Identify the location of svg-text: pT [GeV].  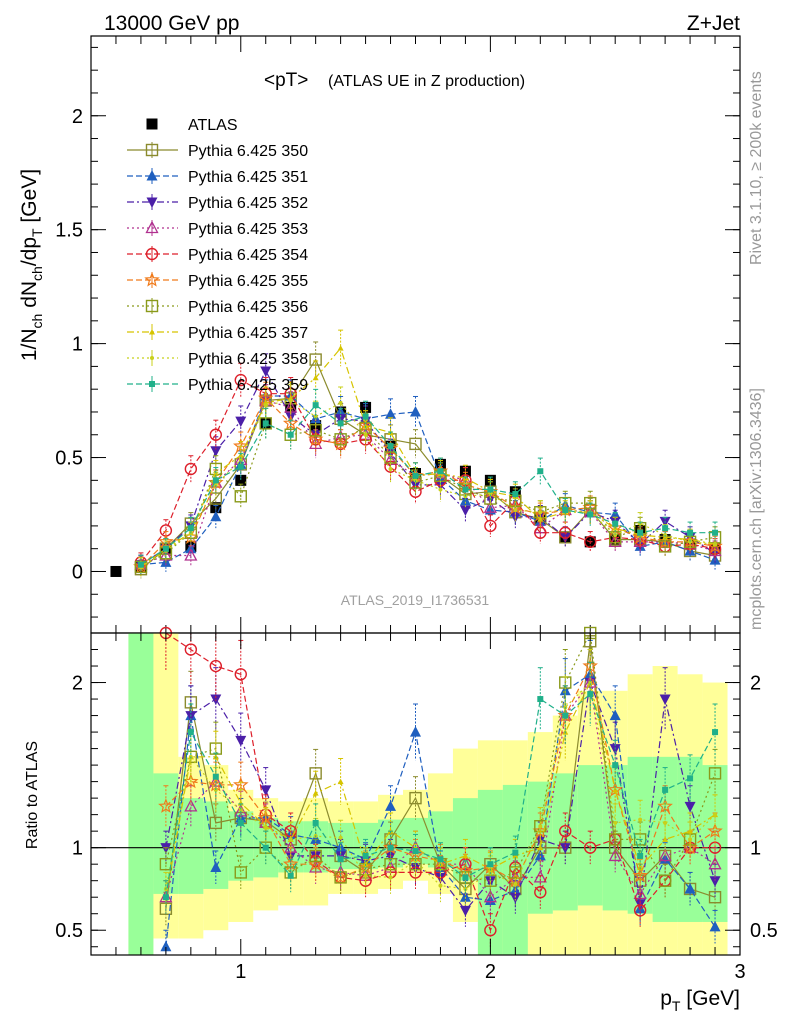
(700, 1000).